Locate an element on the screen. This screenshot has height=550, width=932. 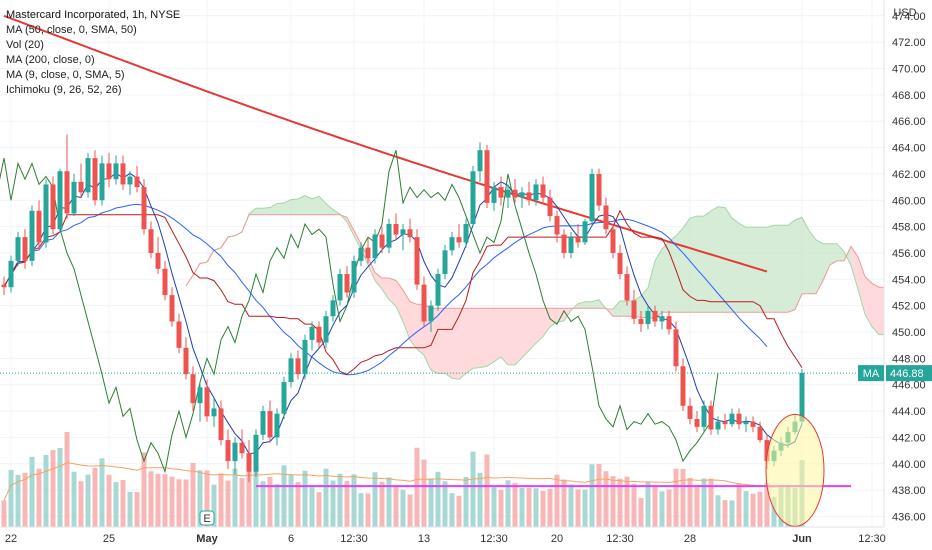
legend-ichimoku: Ichimoku (9, 26, 52, 26) is located at coordinates (64, 90).